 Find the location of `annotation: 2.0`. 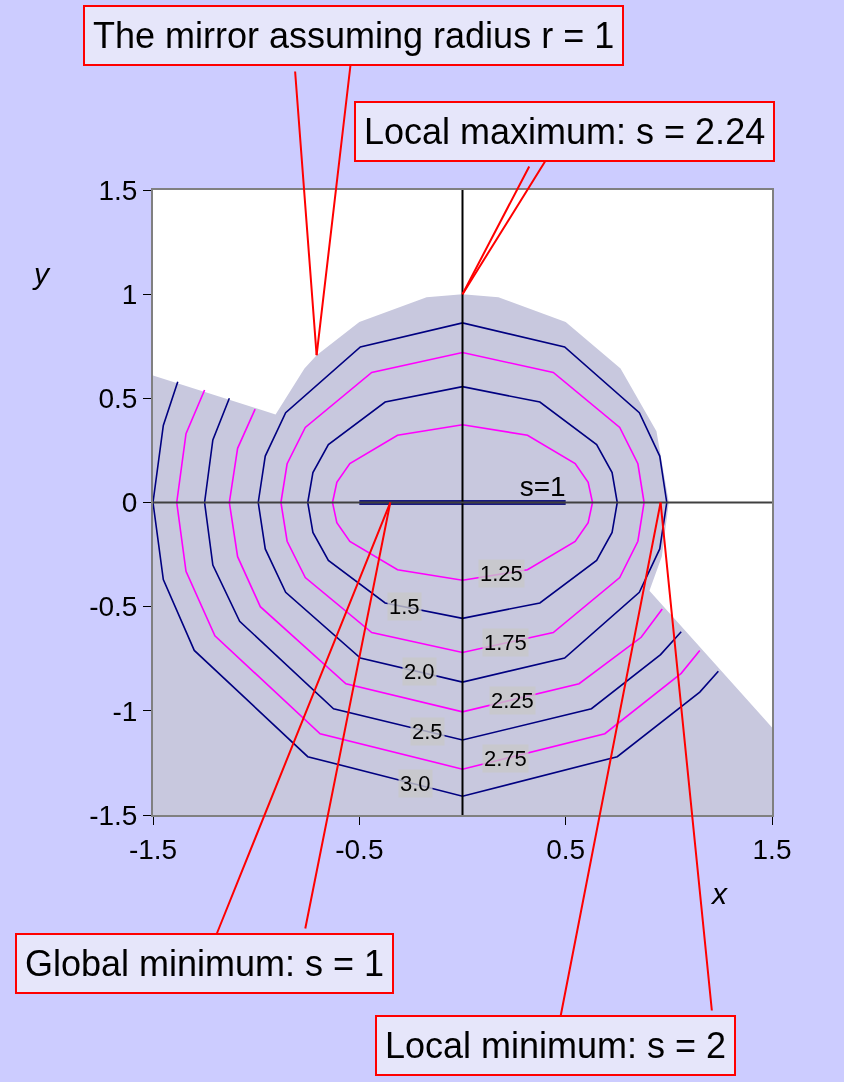

annotation: 2.0 is located at coordinates (419, 671).